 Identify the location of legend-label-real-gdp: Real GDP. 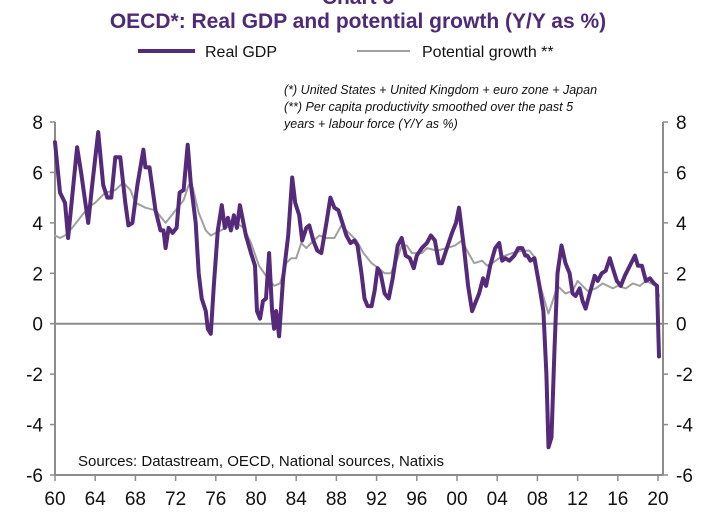
(241, 52).